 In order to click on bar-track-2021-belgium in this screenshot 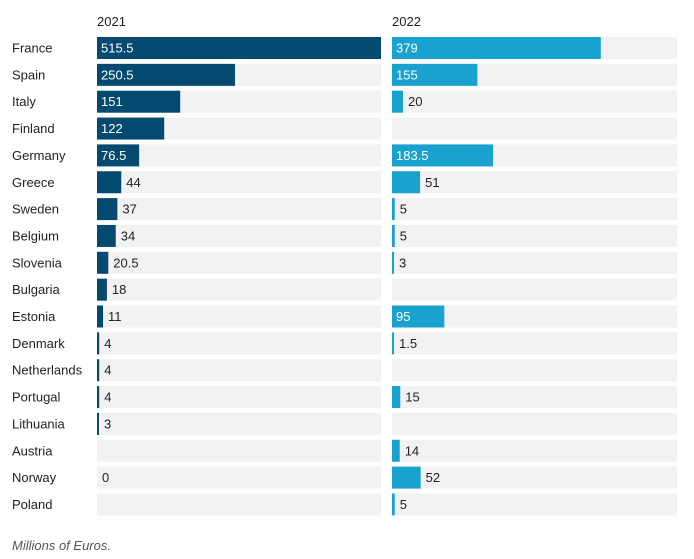, I will do `click(239, 235)`.